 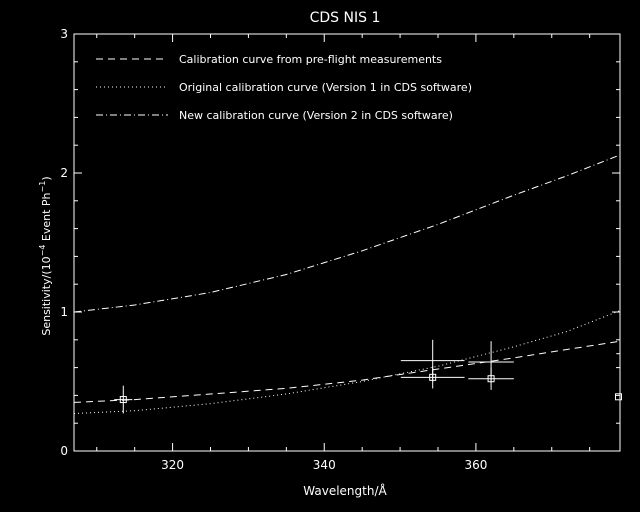 What do you see at coordinates (64, 312) in the screenshot?
I see `y-tick-label: 1` at bounding box center [64, 312].